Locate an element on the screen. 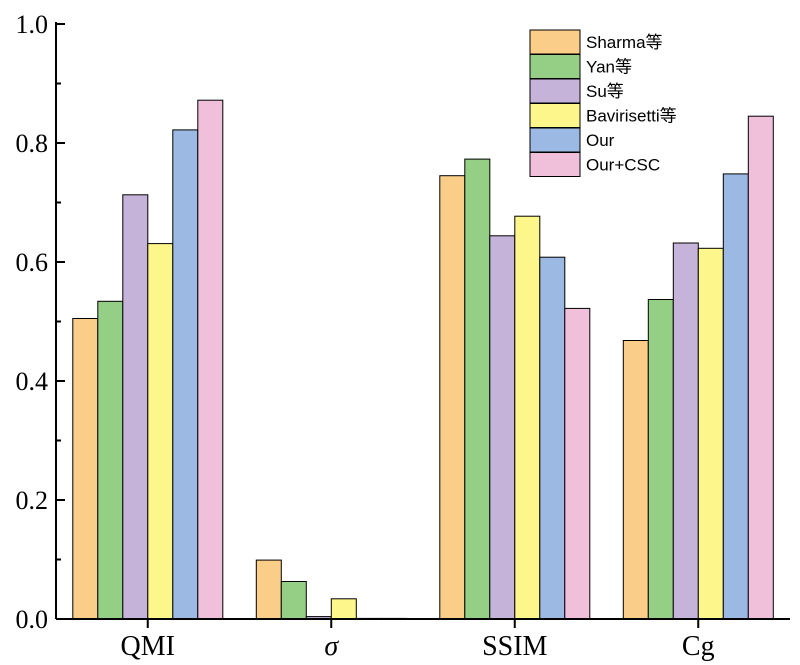 This screenshot has height=665, width=800. x-tick-label: SSIM is located at coordinates (514, 646).